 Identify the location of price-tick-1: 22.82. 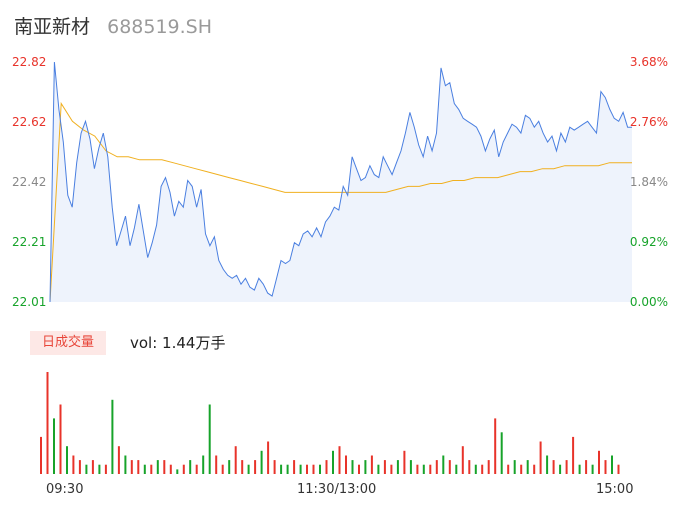
(29, 62).